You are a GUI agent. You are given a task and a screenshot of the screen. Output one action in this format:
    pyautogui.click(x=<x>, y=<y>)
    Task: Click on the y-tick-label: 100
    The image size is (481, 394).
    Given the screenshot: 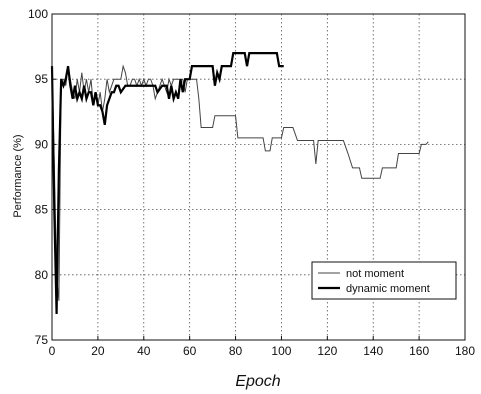 What is the action you would take?
    pyautogui.click(x=38, y=14)
    